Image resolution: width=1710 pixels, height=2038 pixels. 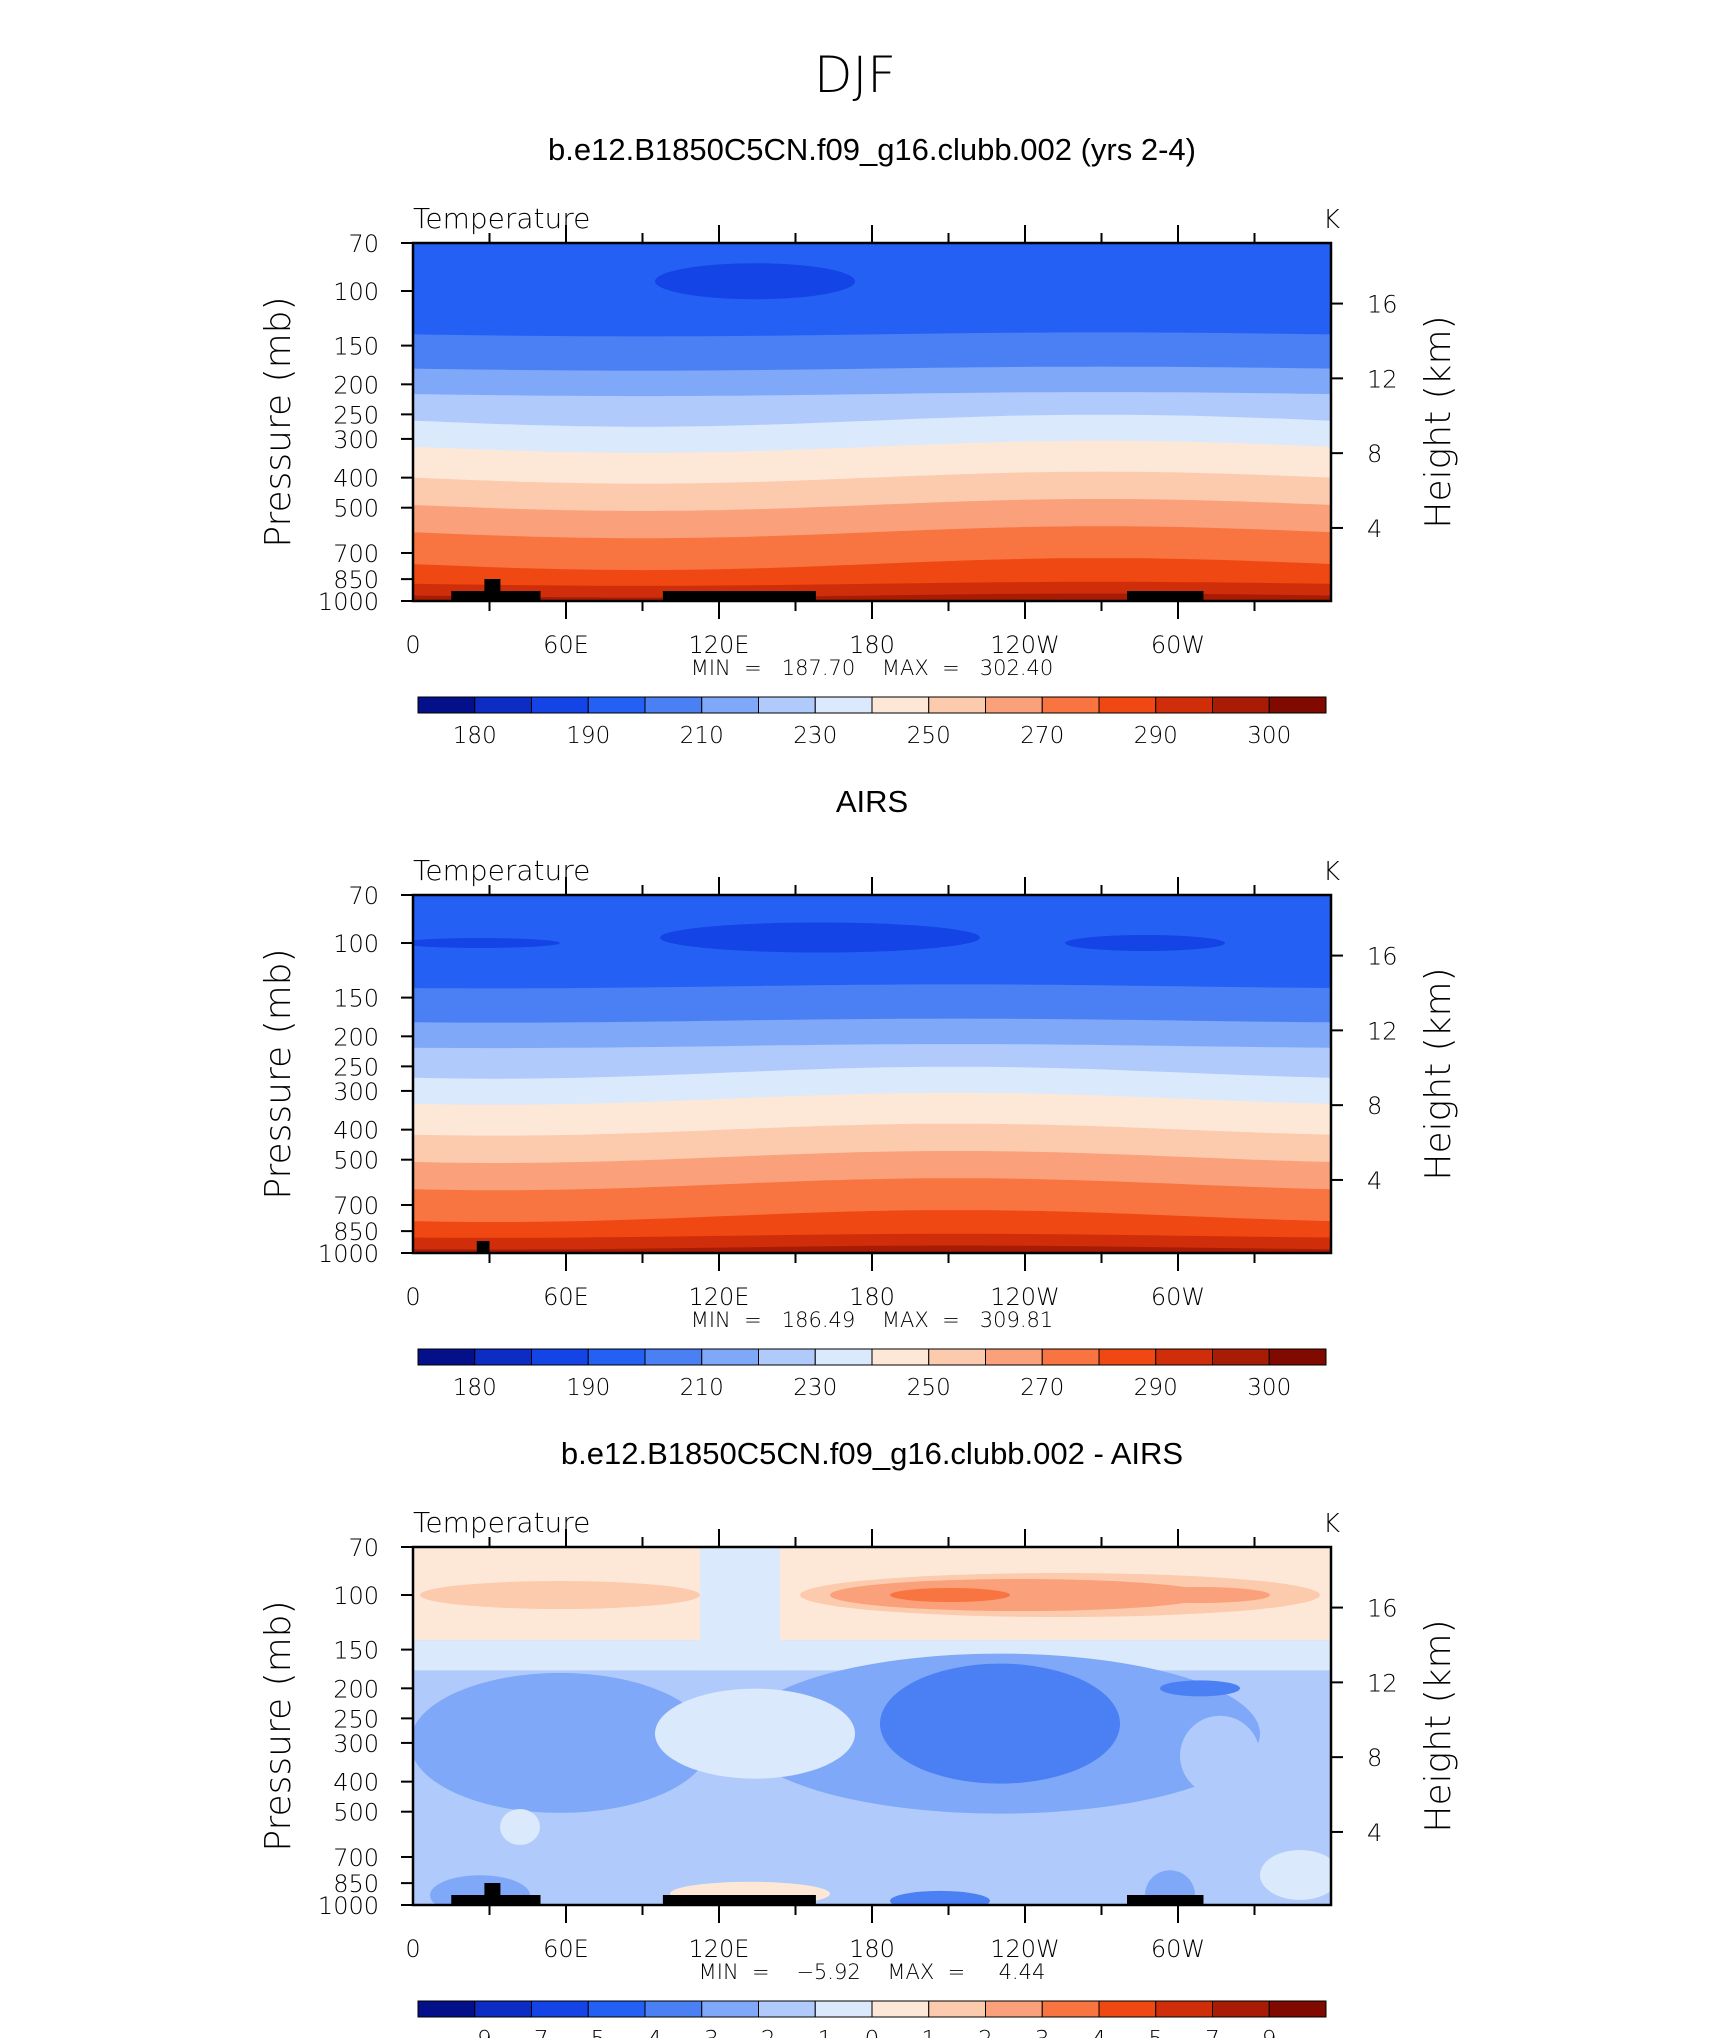 I want to click on page-title: DJF, so click(x=855, y=75).